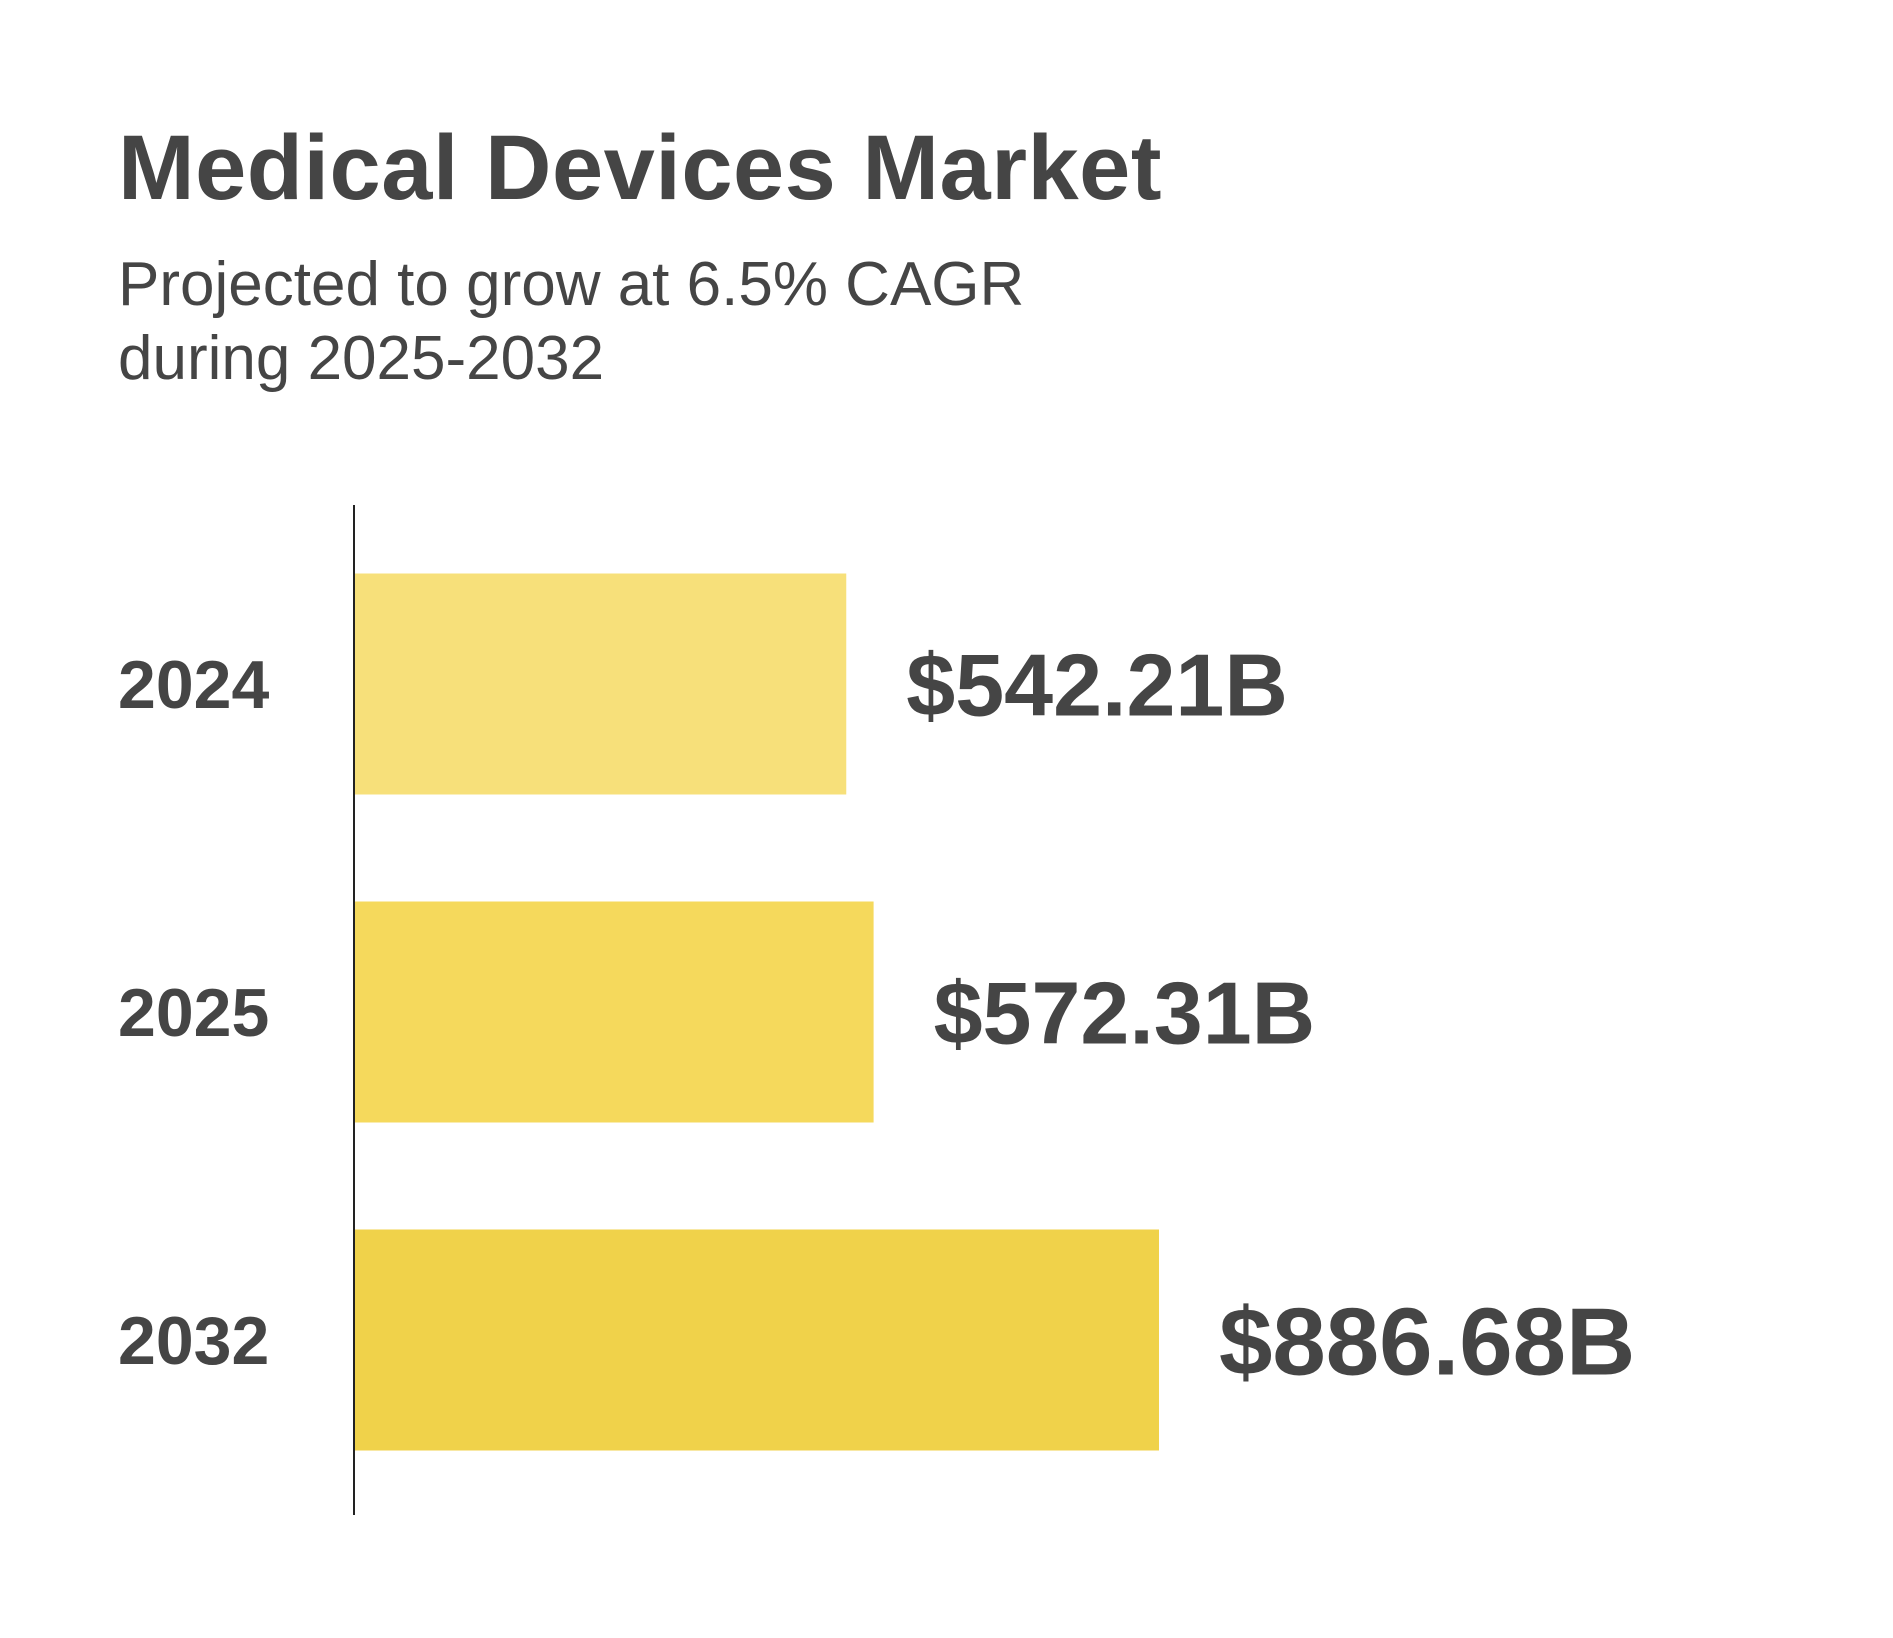 The height and width of the screenshot is (1638, 1893). Describe the element at coordinates (614, 1012) in the screenshot. I see `bar-2025` at that location.